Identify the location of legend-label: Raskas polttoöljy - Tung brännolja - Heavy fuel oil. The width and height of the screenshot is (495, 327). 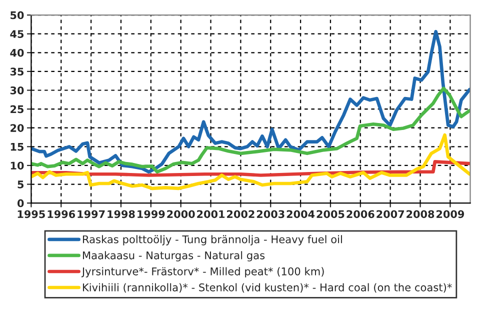
(212, 240).